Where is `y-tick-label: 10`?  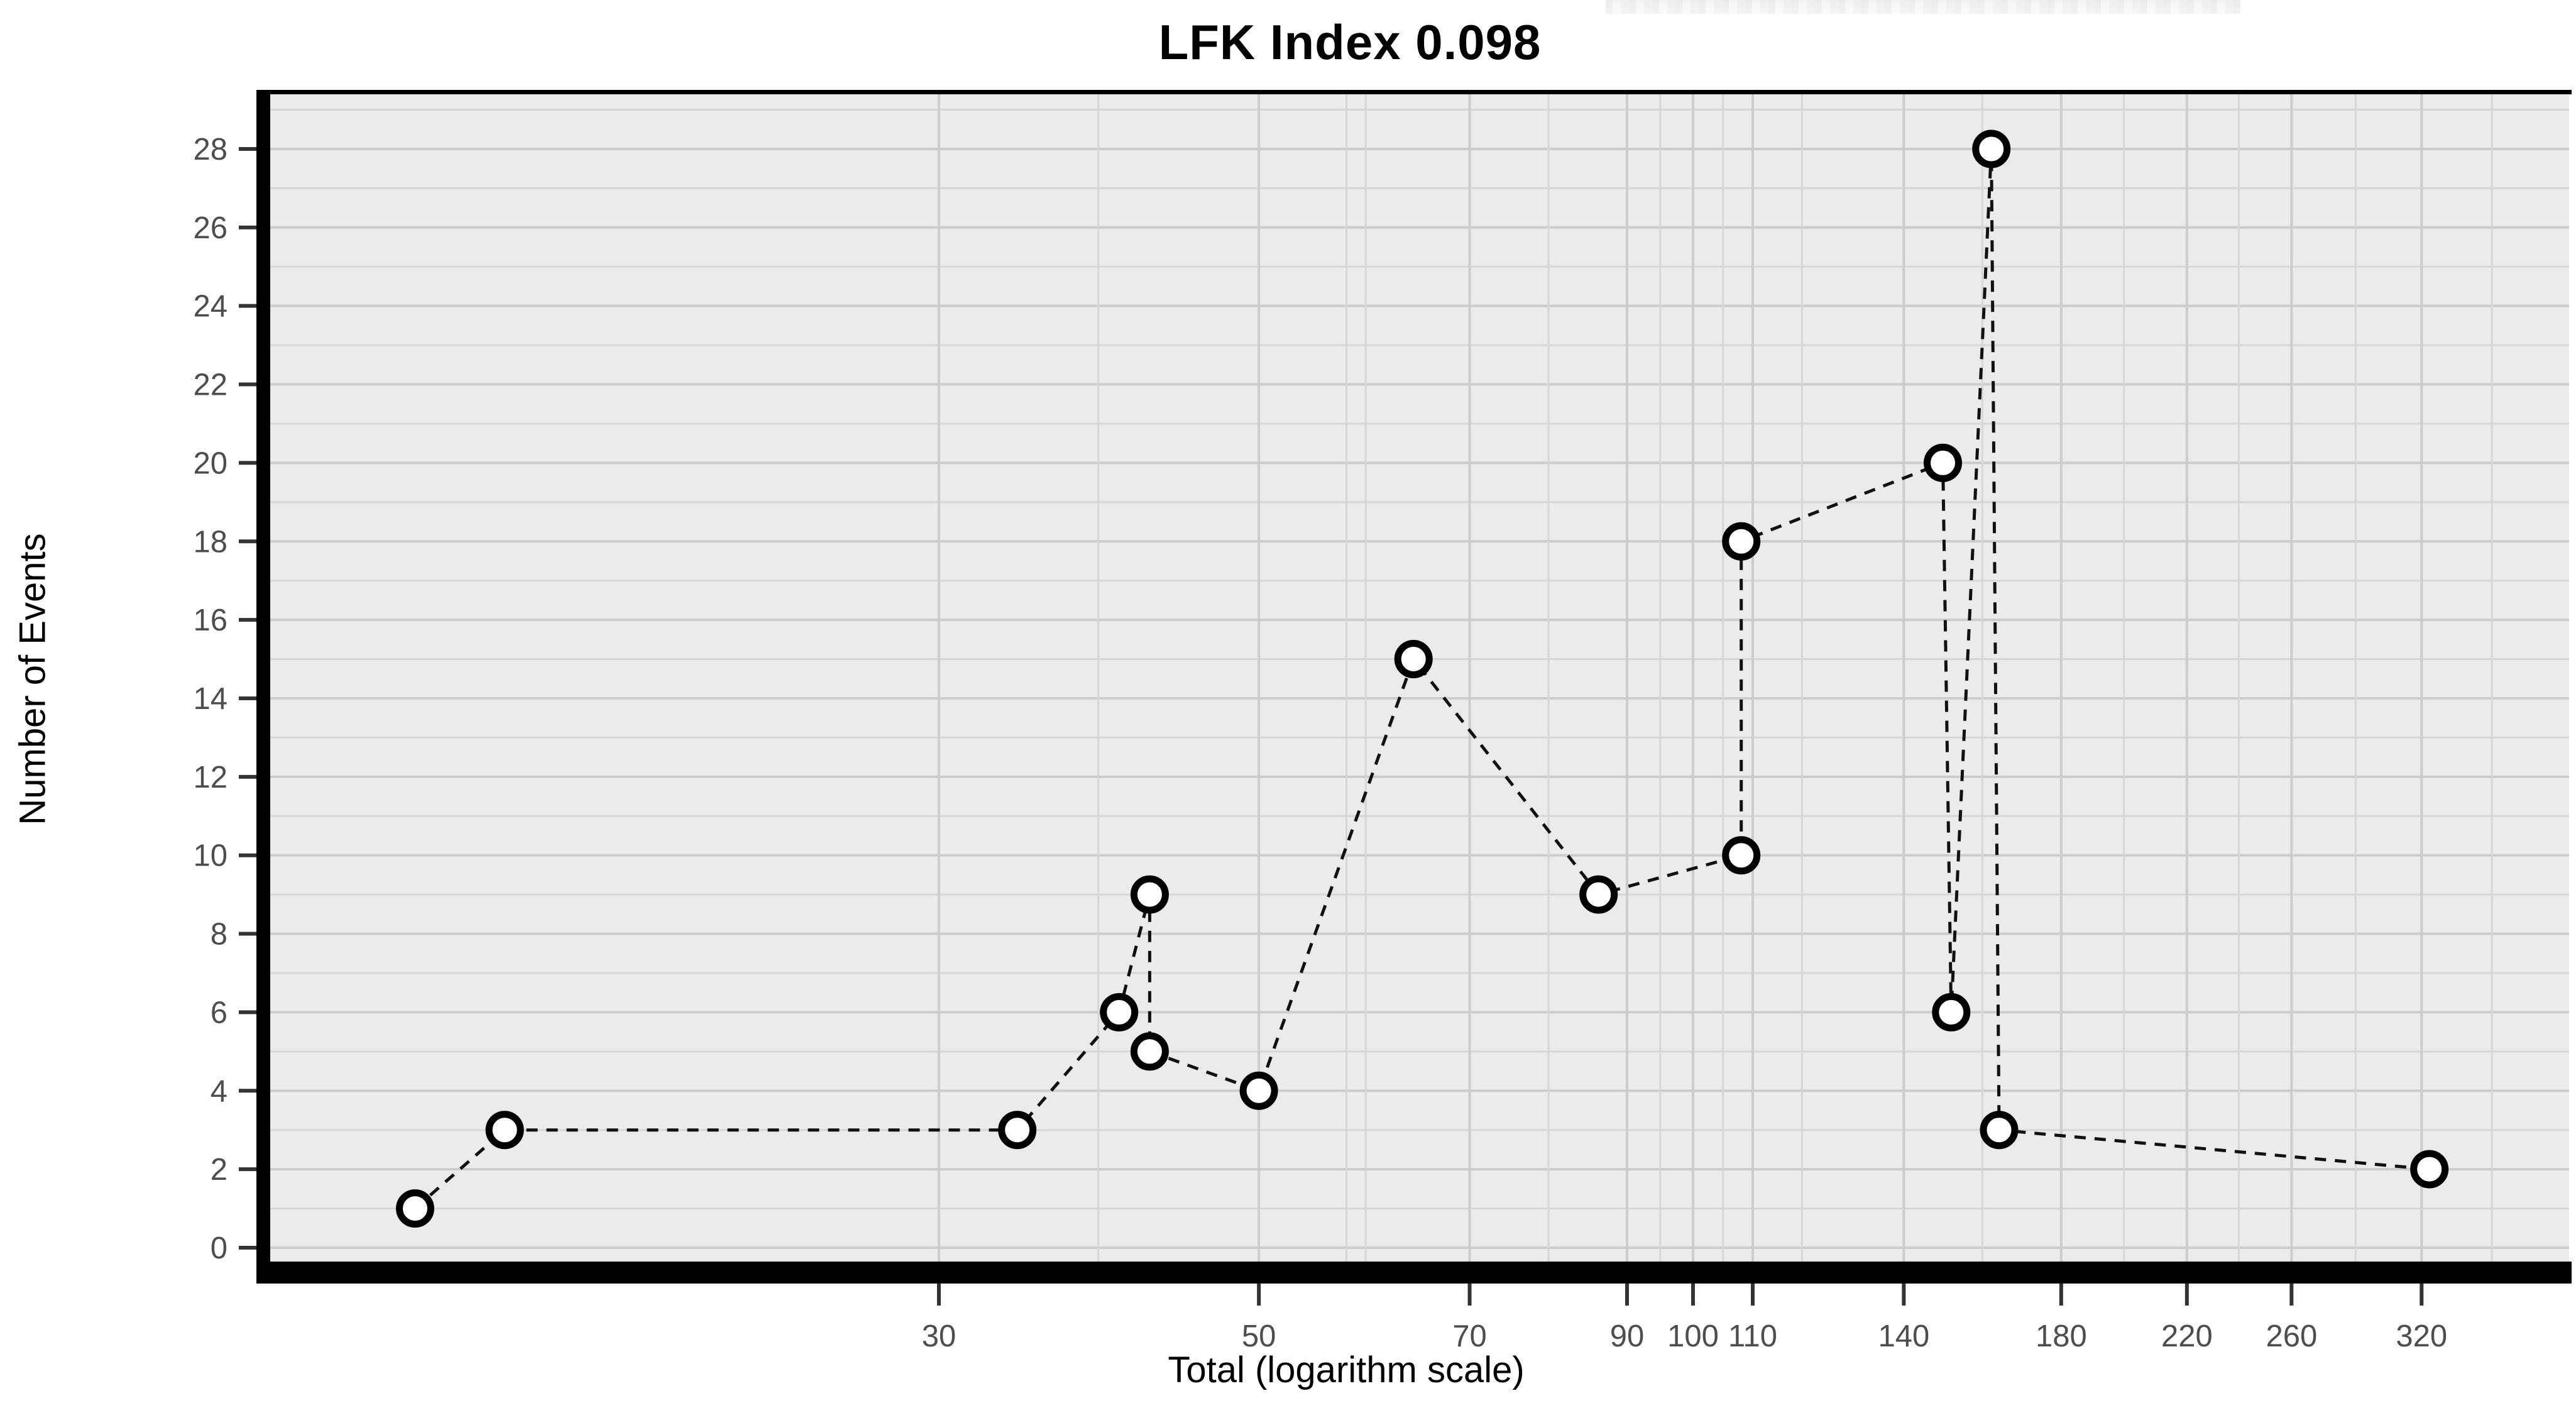 y-tick-label: 10 is located at coordinates (210, 856).